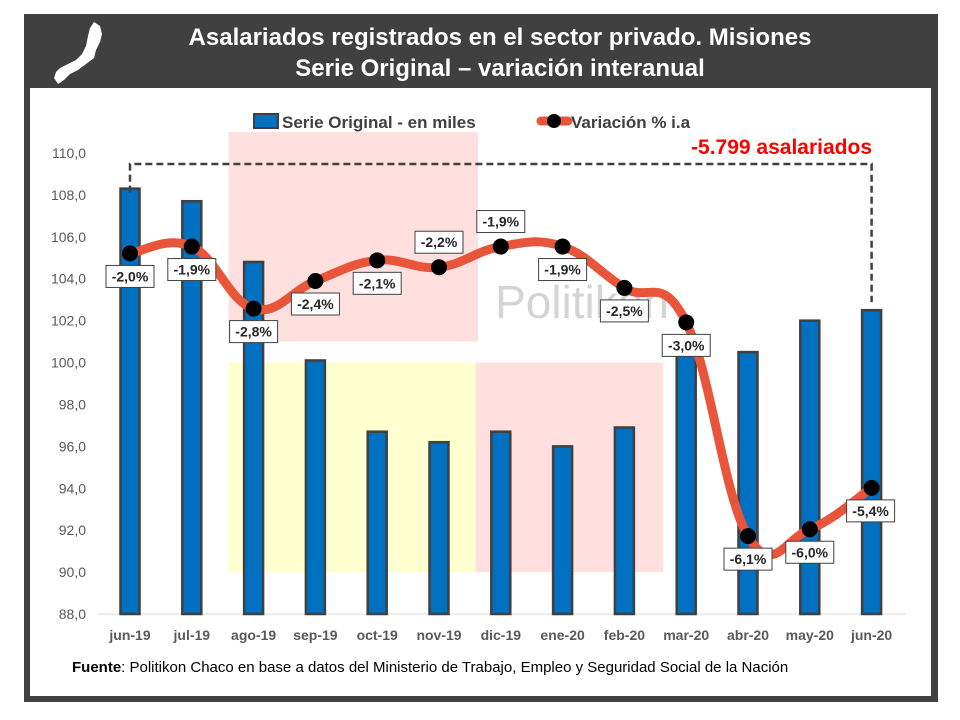 Image resolution: width=960 pixels, height=720 pixels. I want to click on x-tick-label: dic-19, so click(501, 635).